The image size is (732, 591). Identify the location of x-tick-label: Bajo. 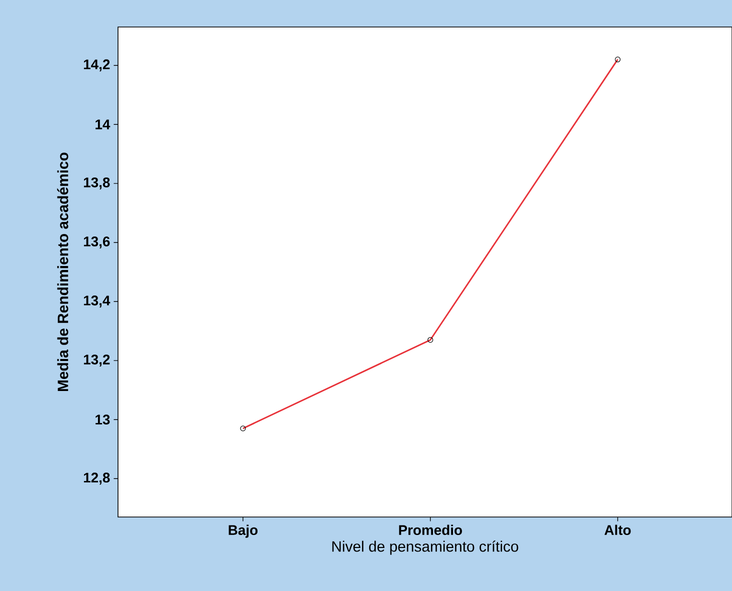
(243, 531).